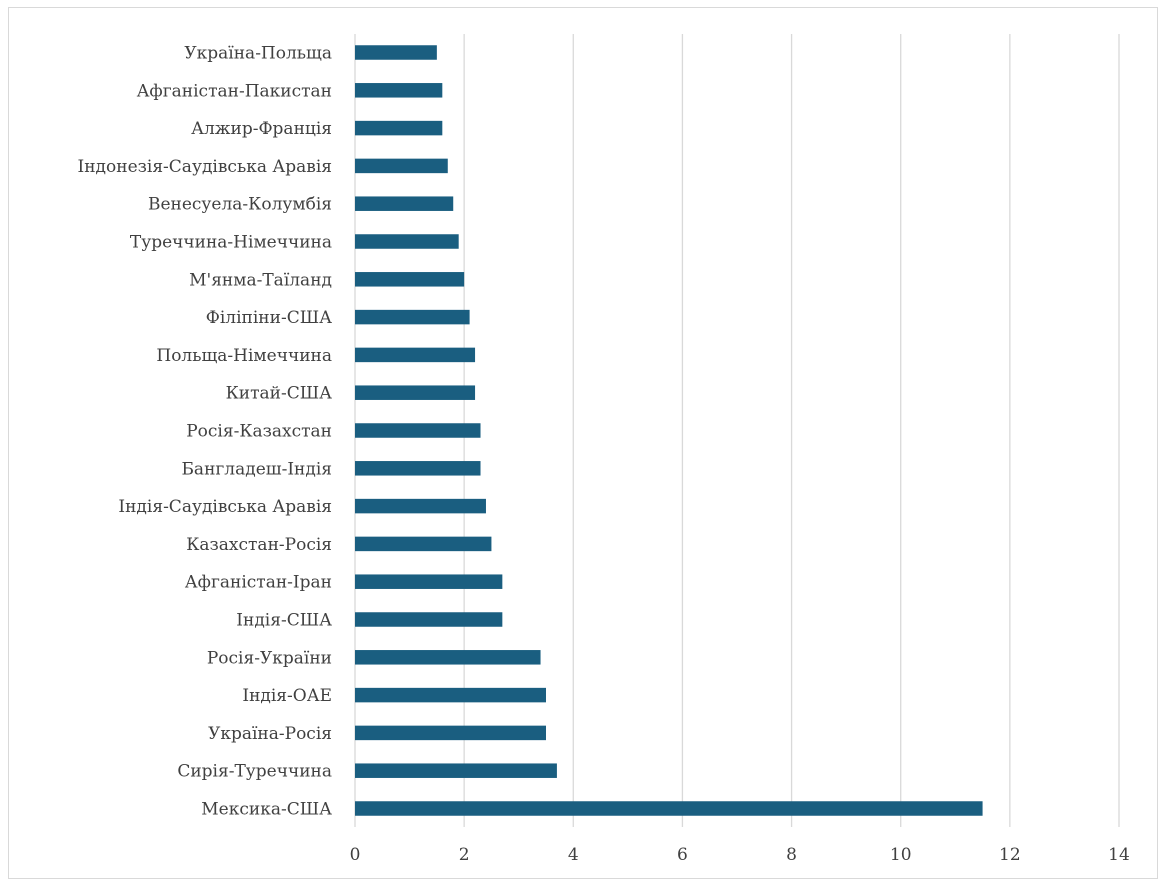  I want to click on category-label: Польща-Німеччина, so click(244, 356).